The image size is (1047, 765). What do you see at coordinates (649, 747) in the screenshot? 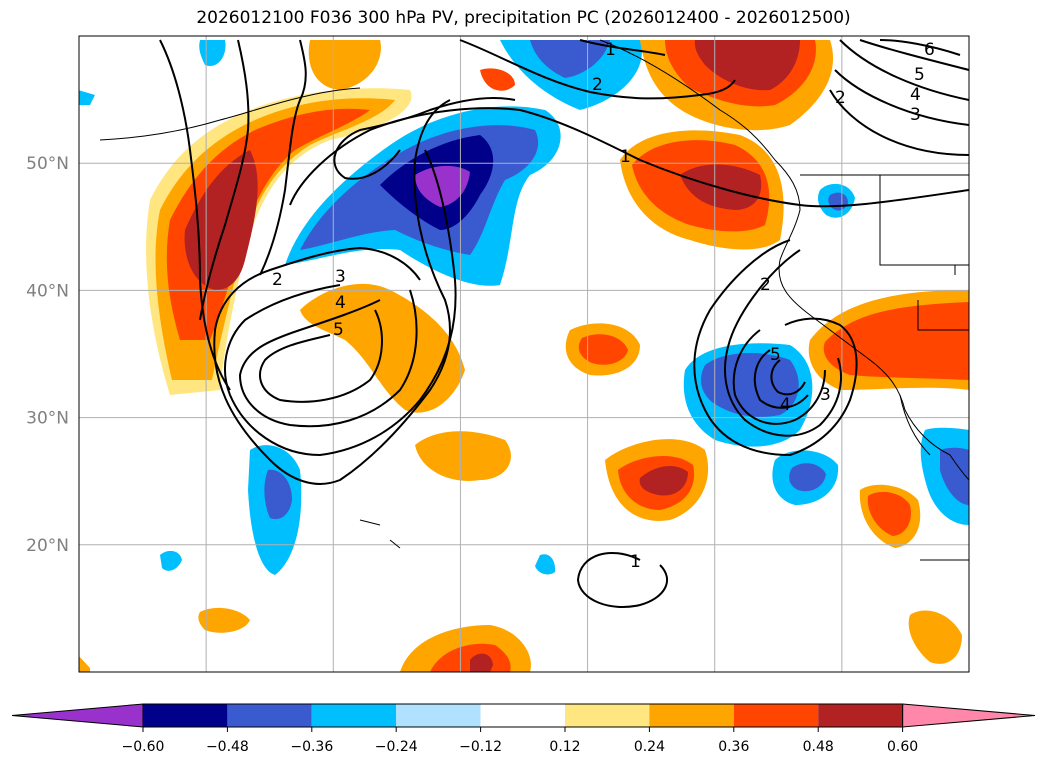
I see `colorbar-tick-label: 0.24` at bounding box center [649, 747].